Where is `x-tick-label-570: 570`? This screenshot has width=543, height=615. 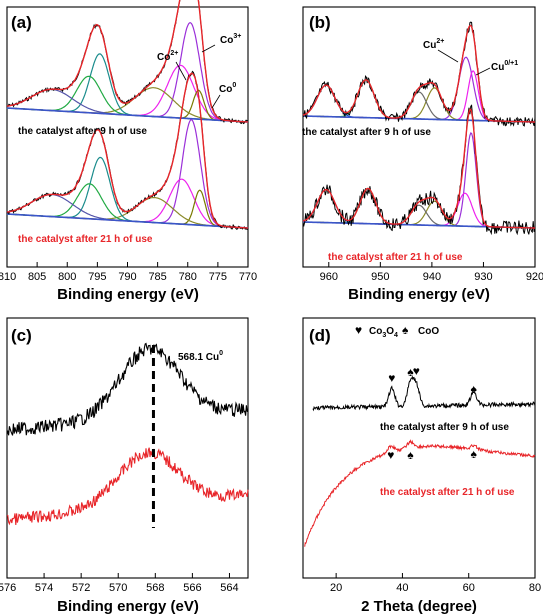 x-tick-label-570: 570 is located at coordinates (118, 588).